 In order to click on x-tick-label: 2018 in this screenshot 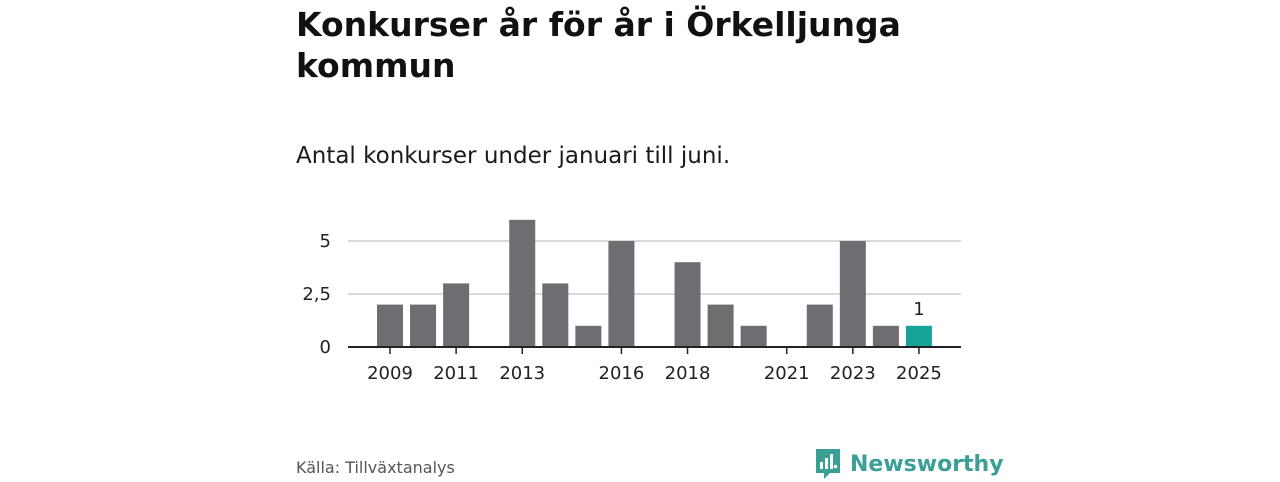, I will do `click(688, 373)`.